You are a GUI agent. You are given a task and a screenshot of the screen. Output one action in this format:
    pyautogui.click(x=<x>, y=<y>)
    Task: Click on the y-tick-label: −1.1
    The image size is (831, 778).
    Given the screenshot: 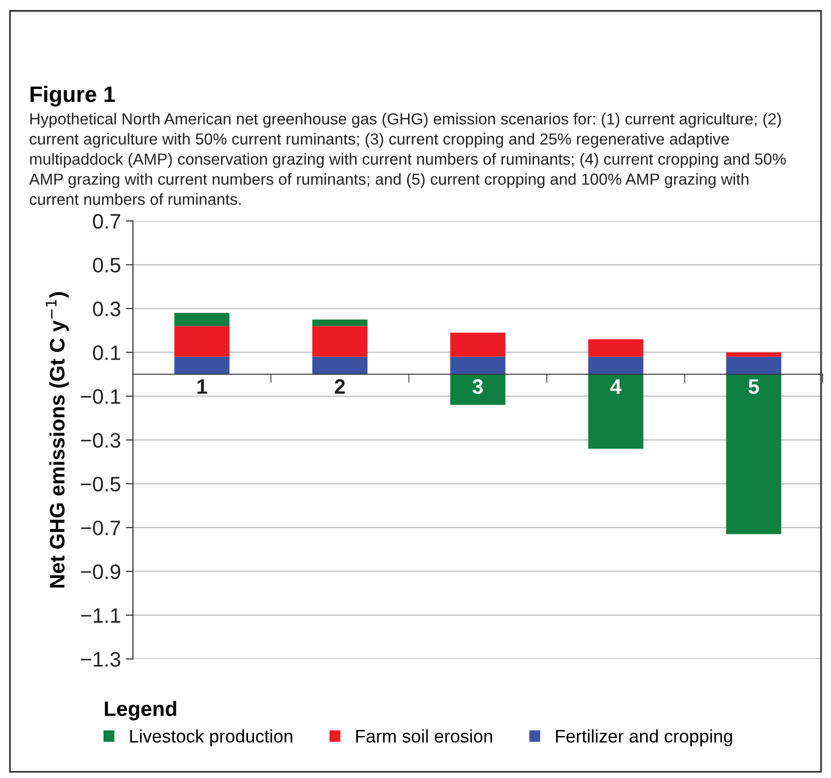 What is the action you would take?
    pyautogui.click(x=100, y=615)
    